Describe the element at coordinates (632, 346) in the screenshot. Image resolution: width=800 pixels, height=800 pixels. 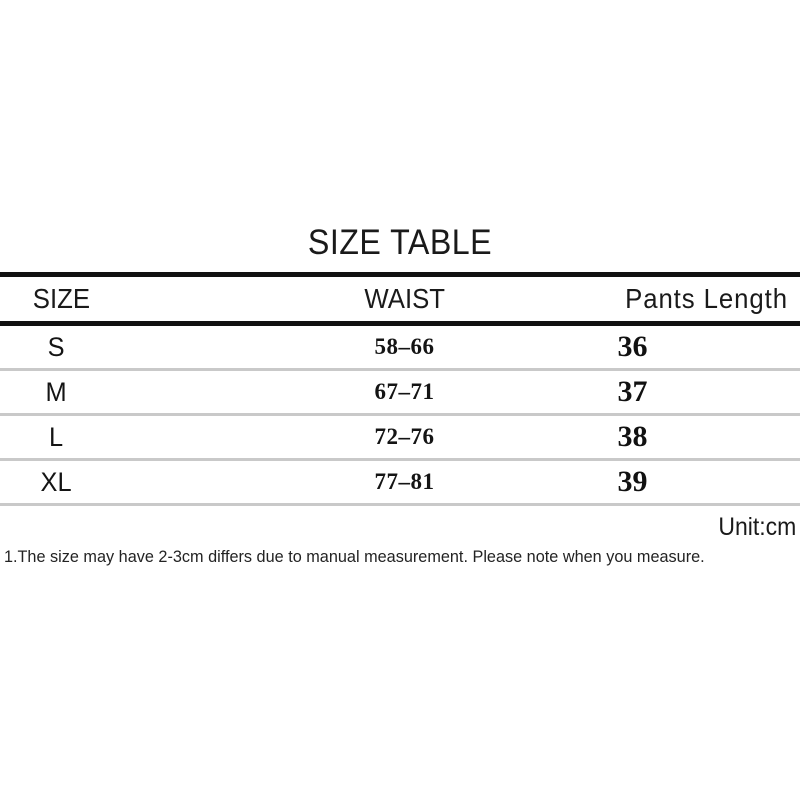
I see `cell-length: 36` at that location.